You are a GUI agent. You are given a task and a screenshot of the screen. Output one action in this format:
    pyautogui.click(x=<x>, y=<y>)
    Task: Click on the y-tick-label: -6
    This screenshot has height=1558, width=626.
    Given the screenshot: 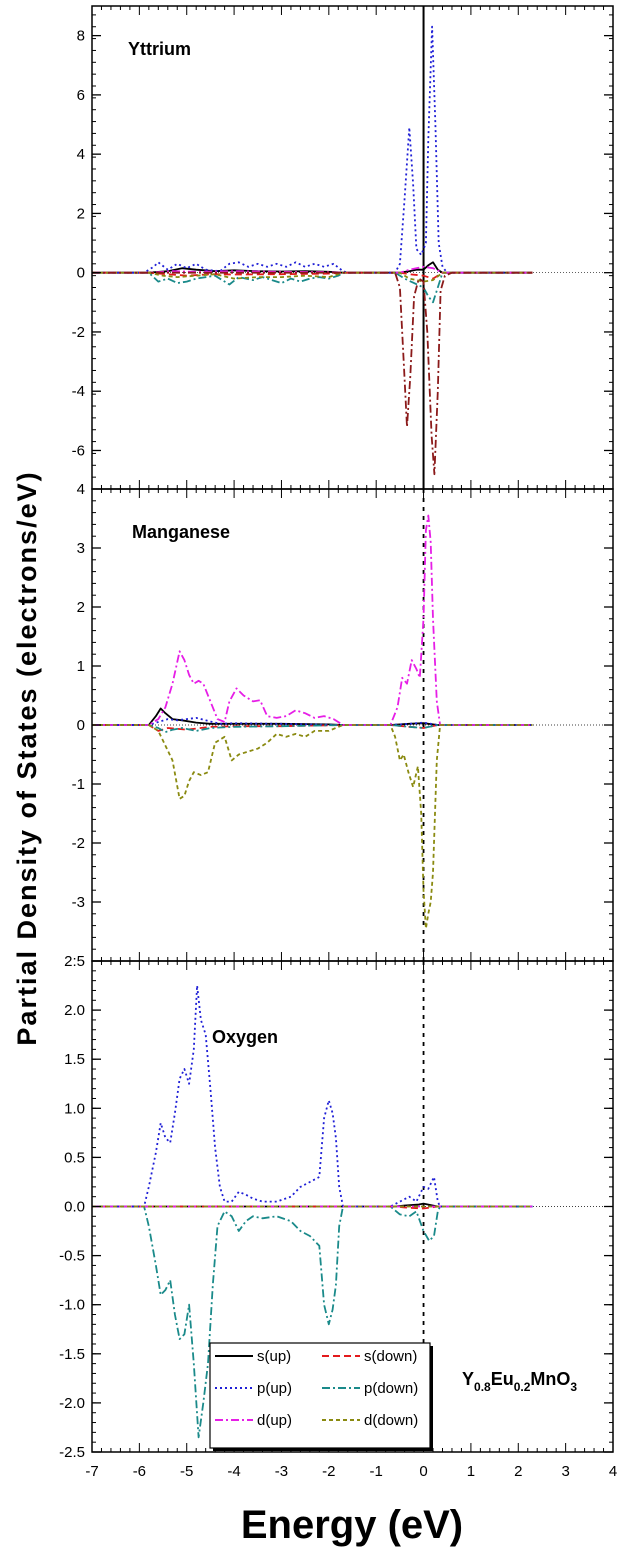 What is the action you would take?
    pyautogui.click(x=78, y=450)
    